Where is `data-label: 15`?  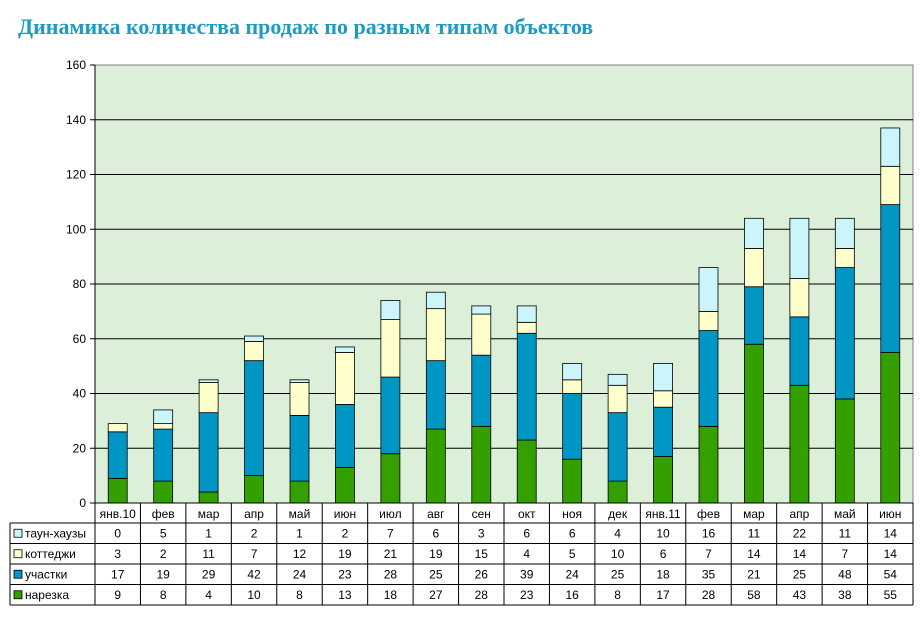 data-label: 15 is located at coordinates (482, 554).